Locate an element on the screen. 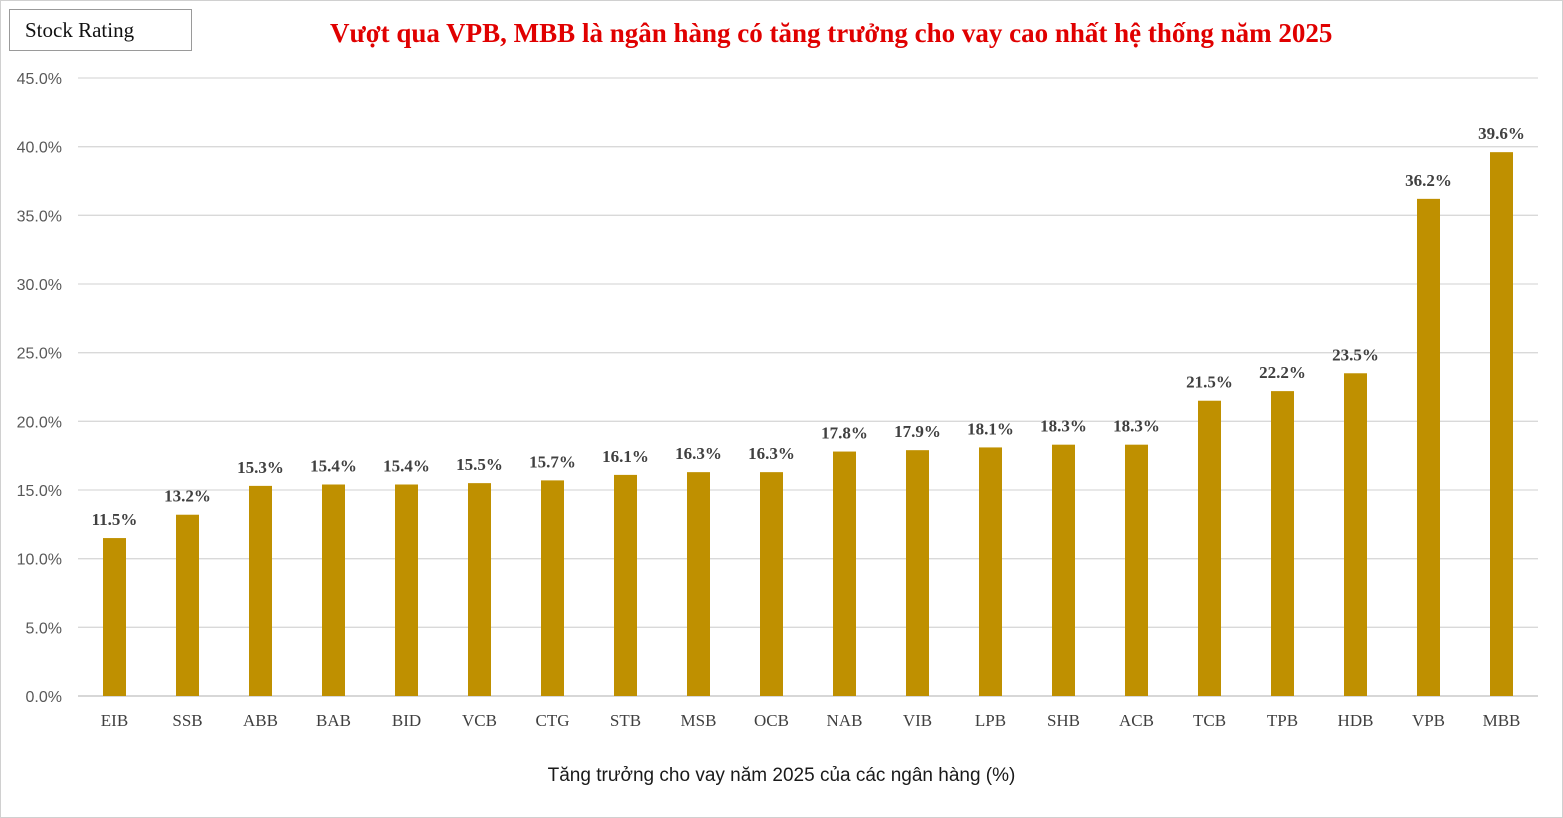 The height and width of the screenshot is (818, 1563). data-label: 21.5% is located at coordinates (1209, 382).